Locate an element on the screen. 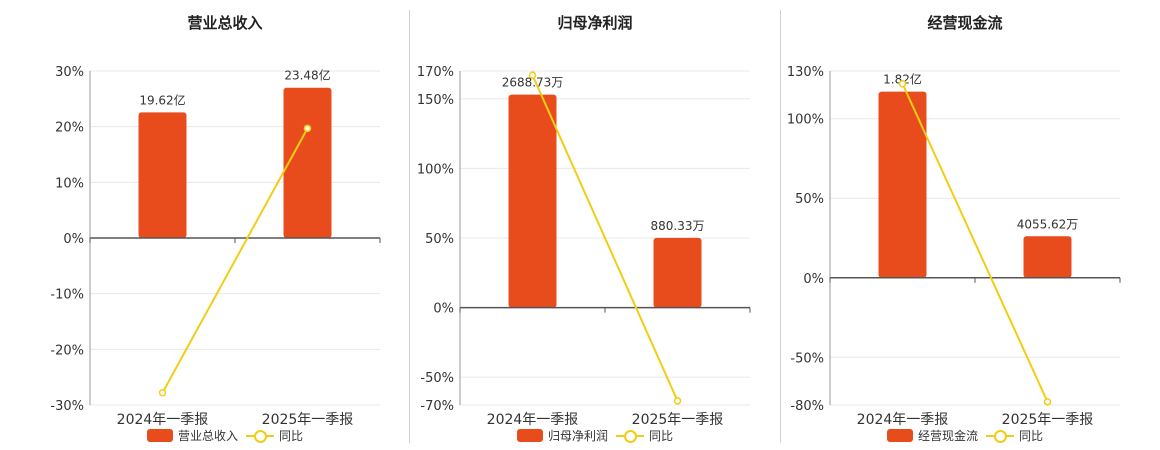  y-tick-label: 20% is located at coordinates (69, 128).